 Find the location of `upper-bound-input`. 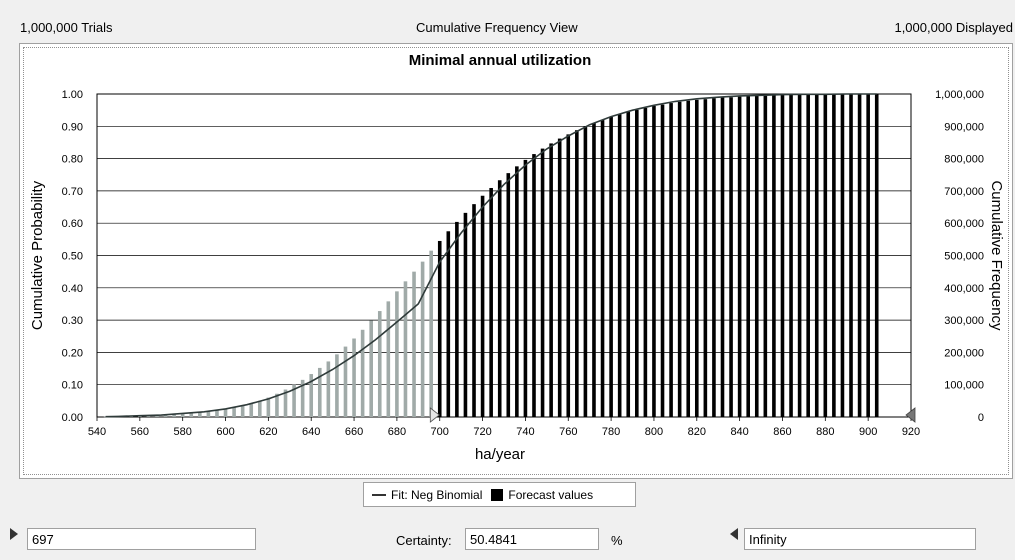

upper-bound-input is located at coordinates (860, 539).